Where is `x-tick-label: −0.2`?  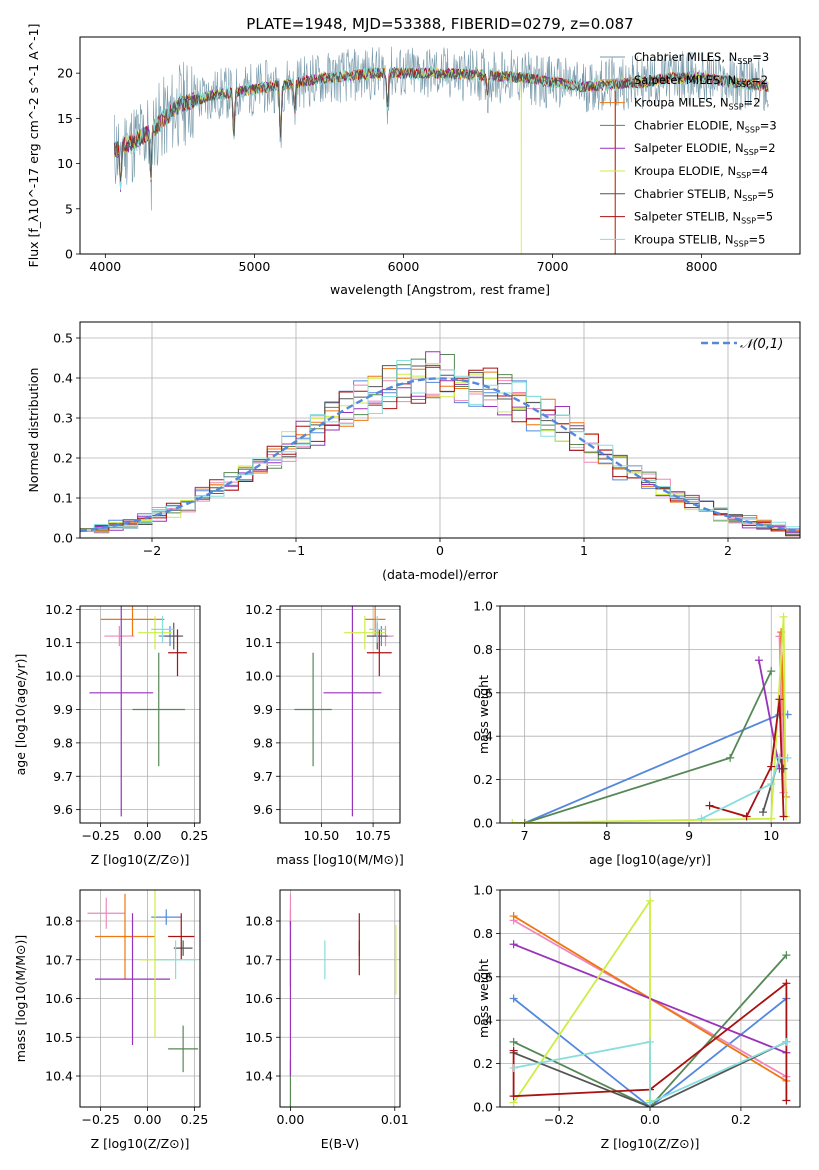 x-tick-label: −0.2 is located at coordinates (559, 1119).